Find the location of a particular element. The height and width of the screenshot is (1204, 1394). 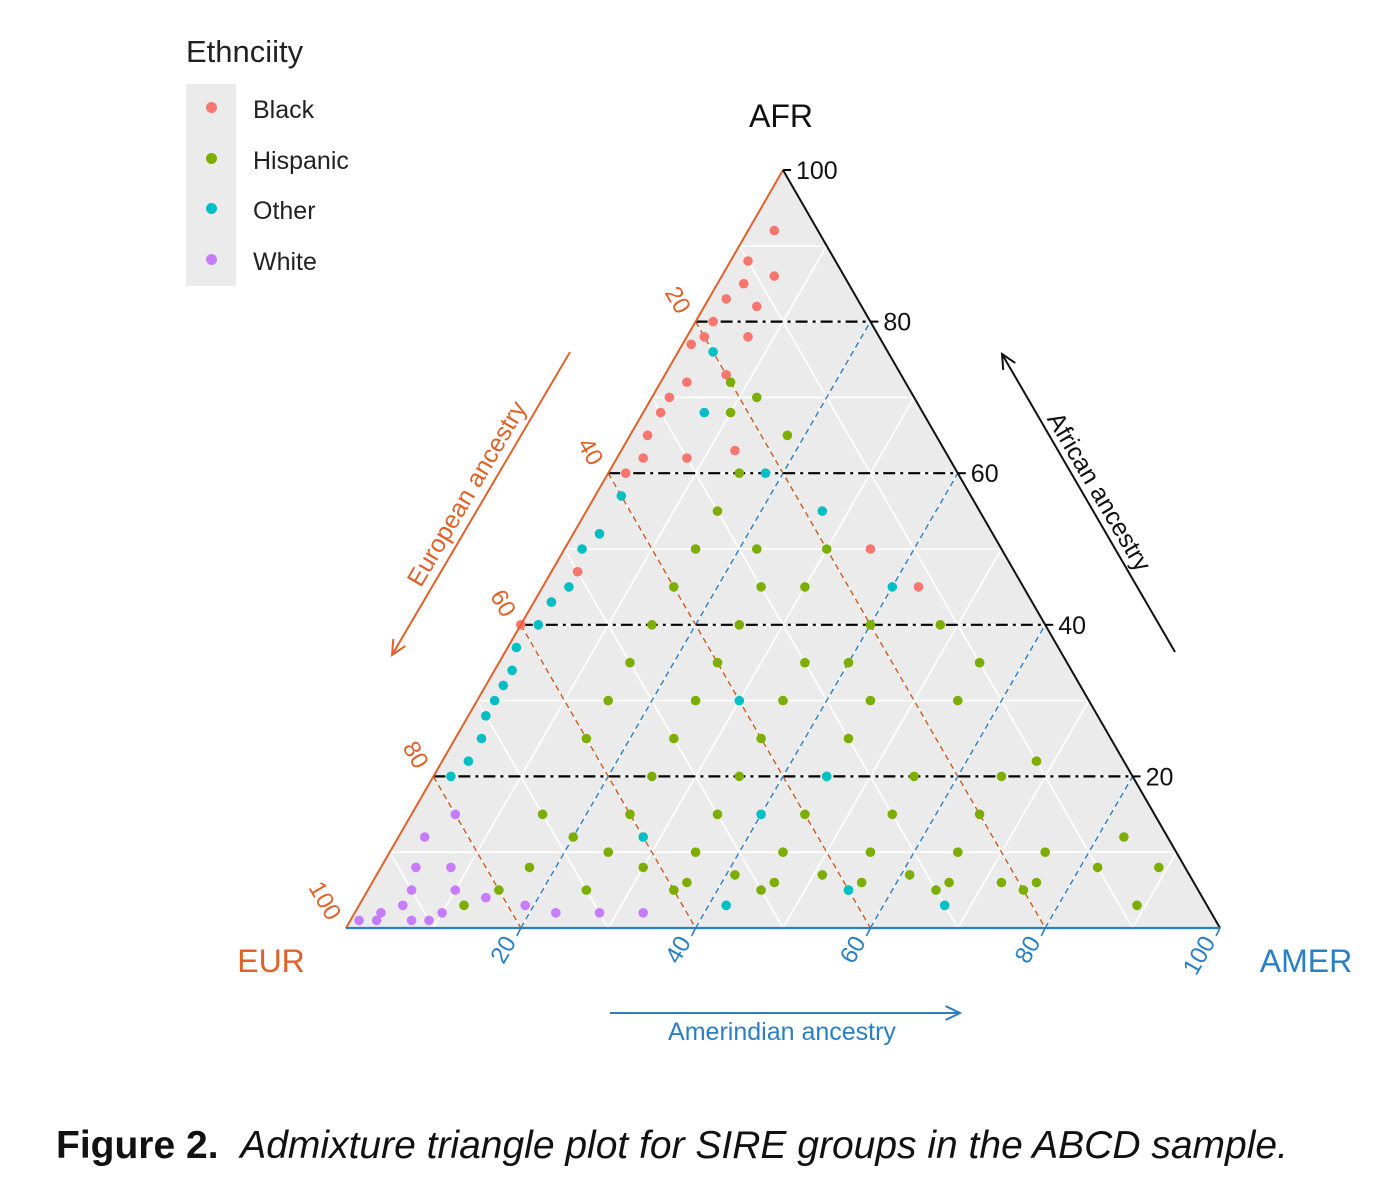

amer-reference-line is located at coordinates (696, 625).